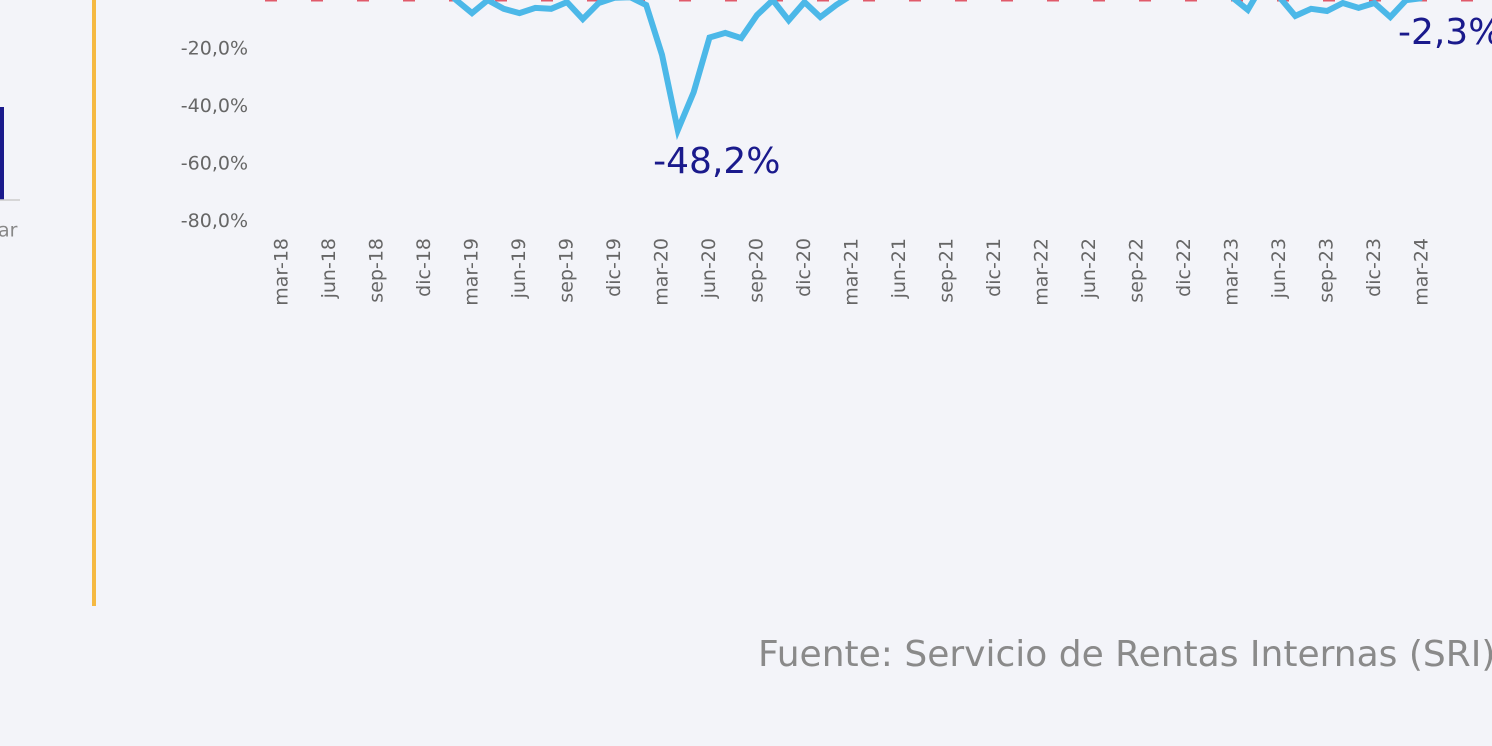 Image resolution: width=1492 pixels, height=746 pixels. What do you see at coordinates (1421, 272) in the screenshot?
I see `x-tick-label: mar-24` at bounding box center [1421, 272].